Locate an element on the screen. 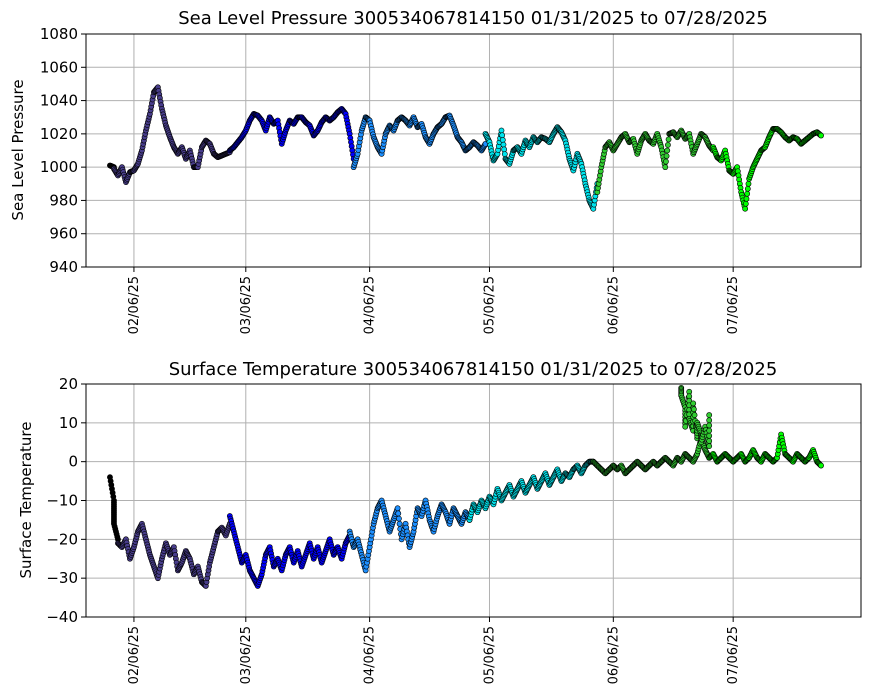 This screenshot has width=870, height=700. temperature-y-ticks: −40 −30 −20 −10 0 10 20 is located at coordinates (66, 500).